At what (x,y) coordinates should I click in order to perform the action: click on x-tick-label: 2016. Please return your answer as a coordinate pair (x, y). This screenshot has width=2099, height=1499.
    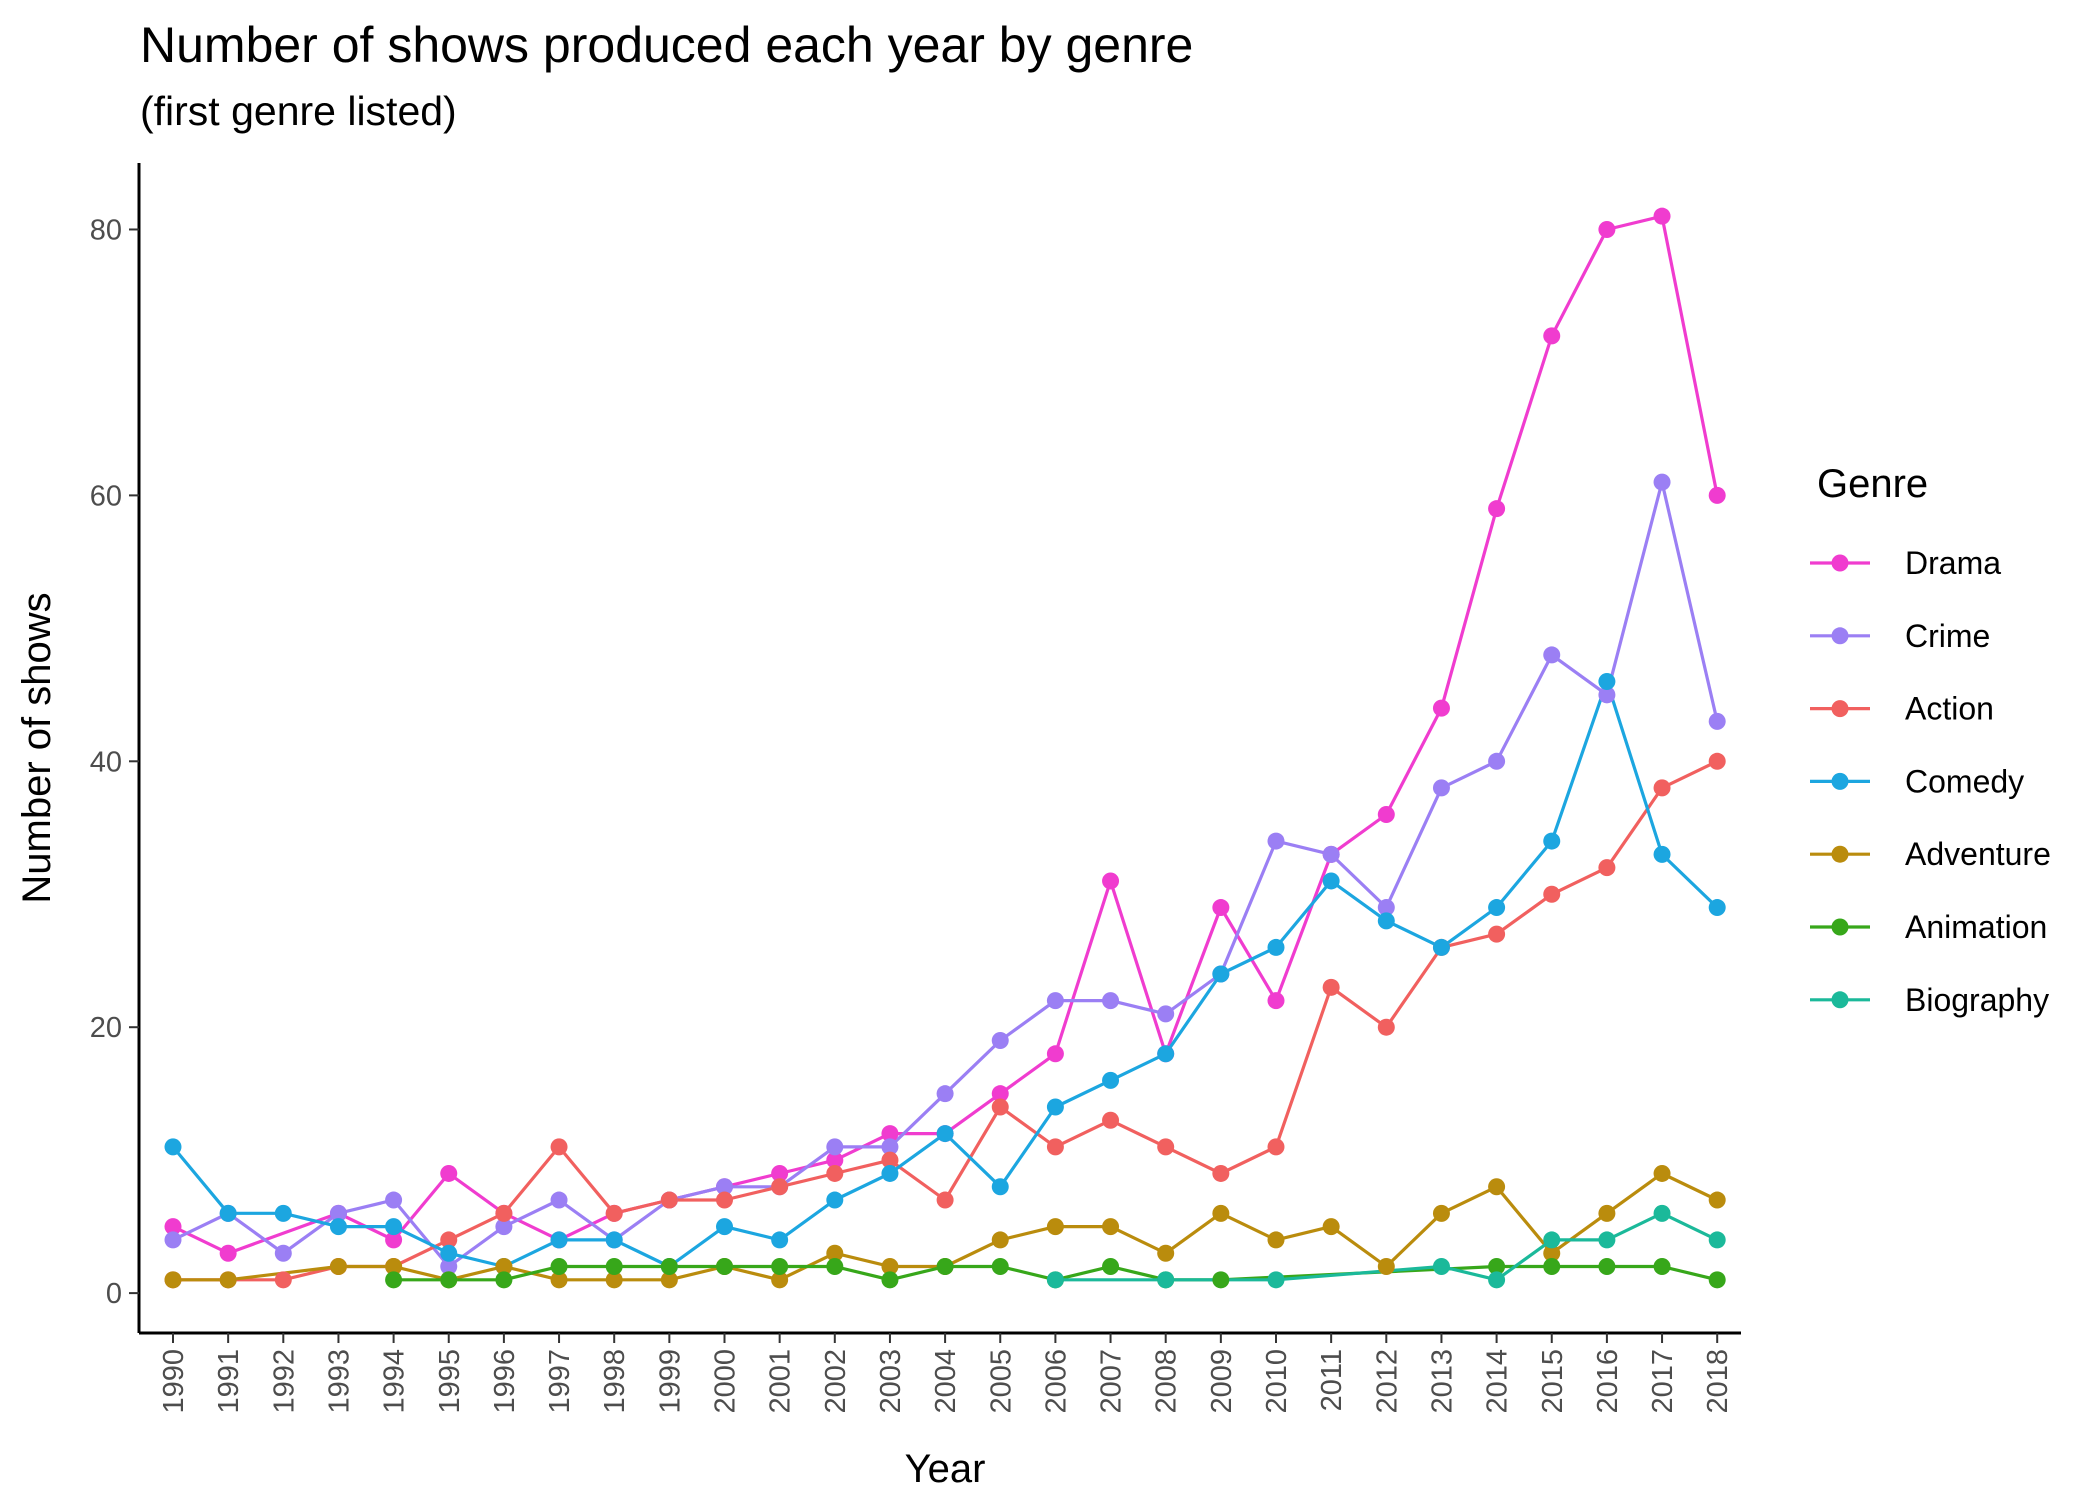
    Looking at the image, I should click on (1608, 1381).